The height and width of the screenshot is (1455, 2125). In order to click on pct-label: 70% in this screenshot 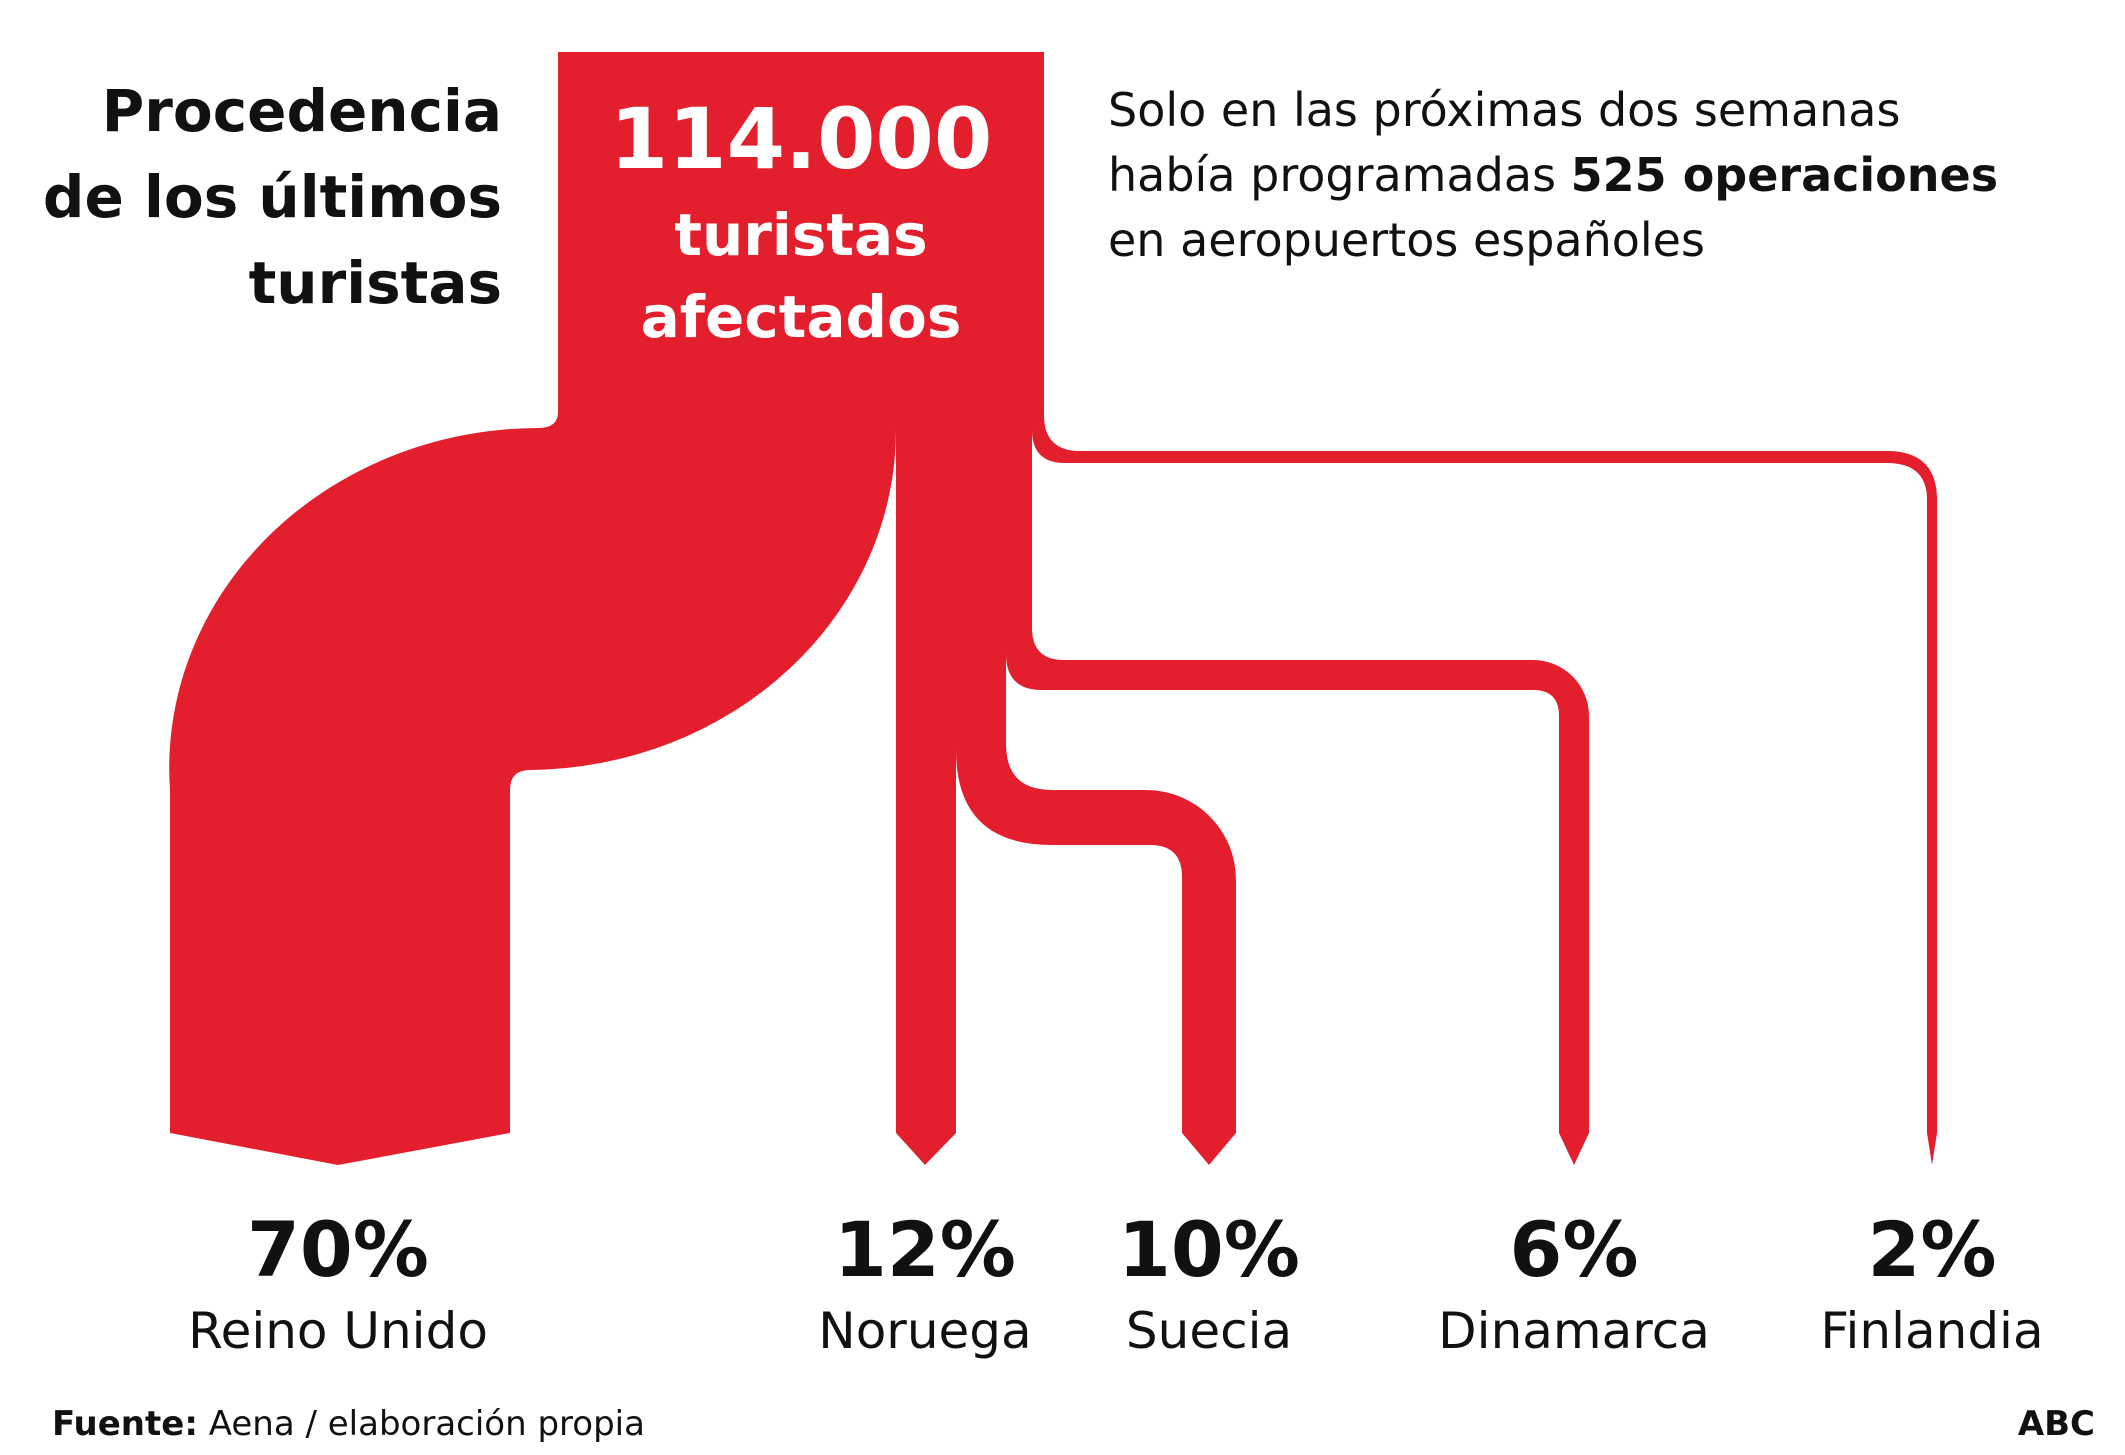, I will do `click(338, 1249)`.